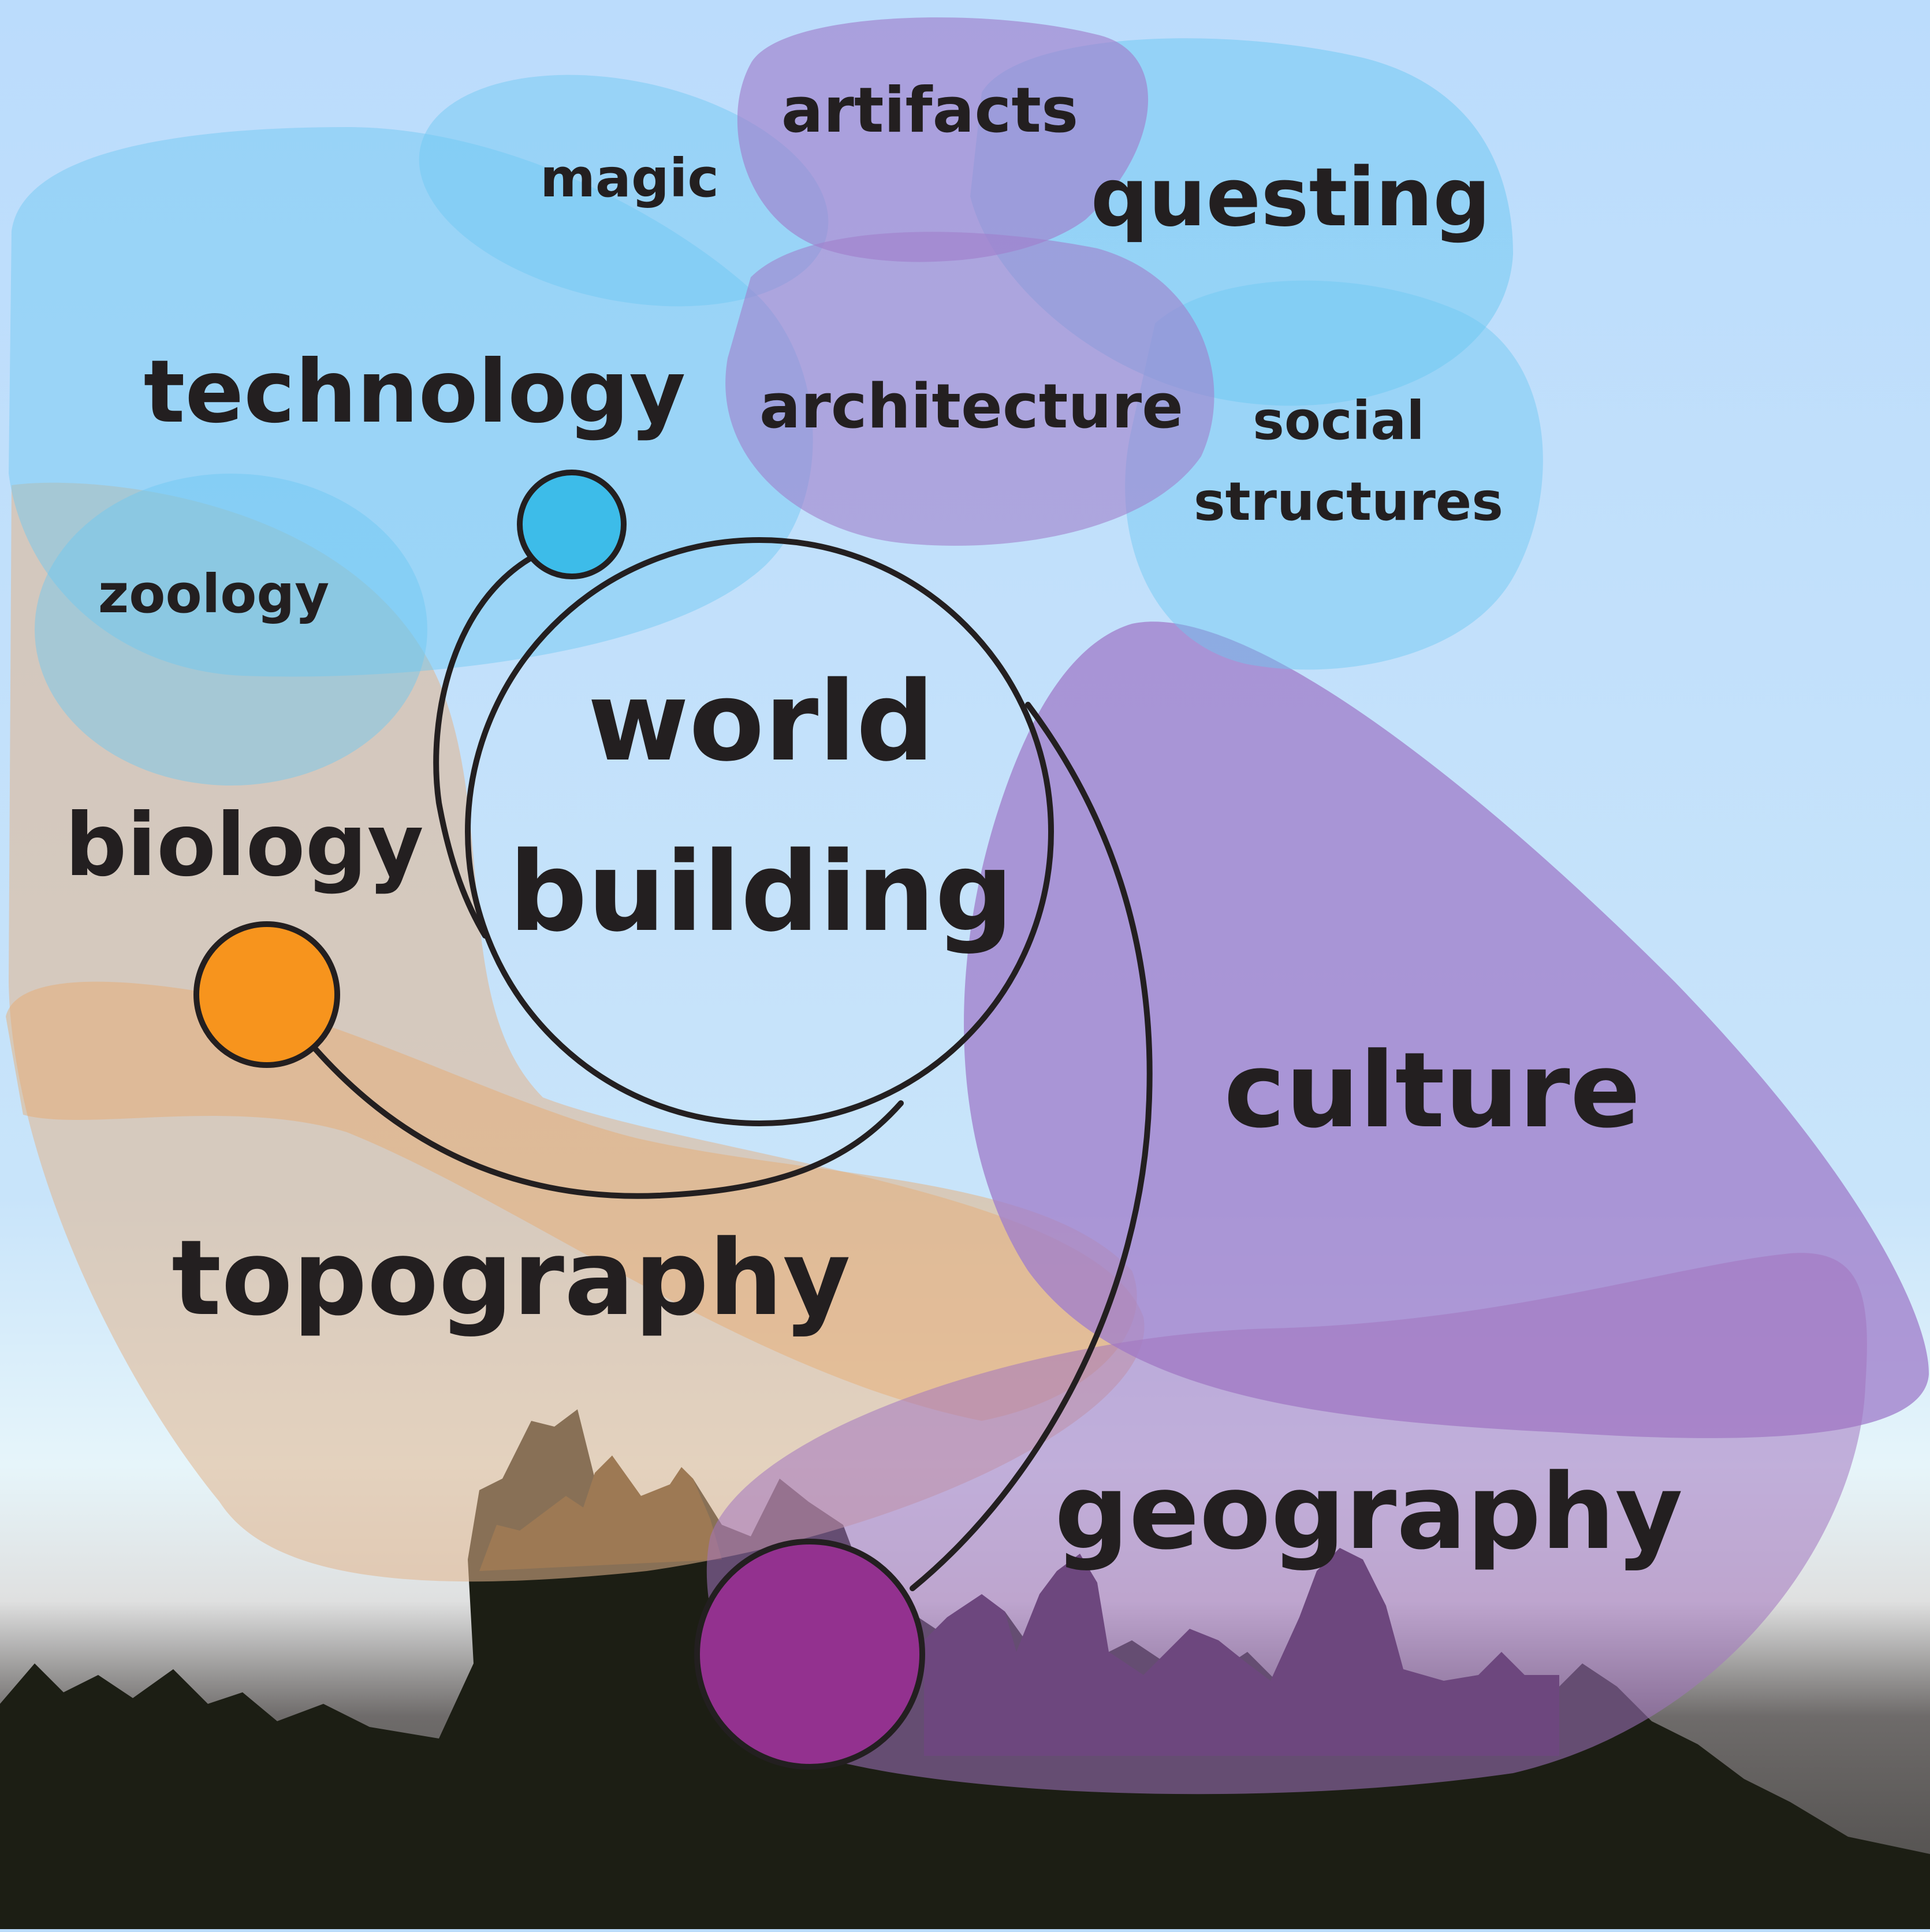  I want to click on center-title-line1: world, so click(761, 722).